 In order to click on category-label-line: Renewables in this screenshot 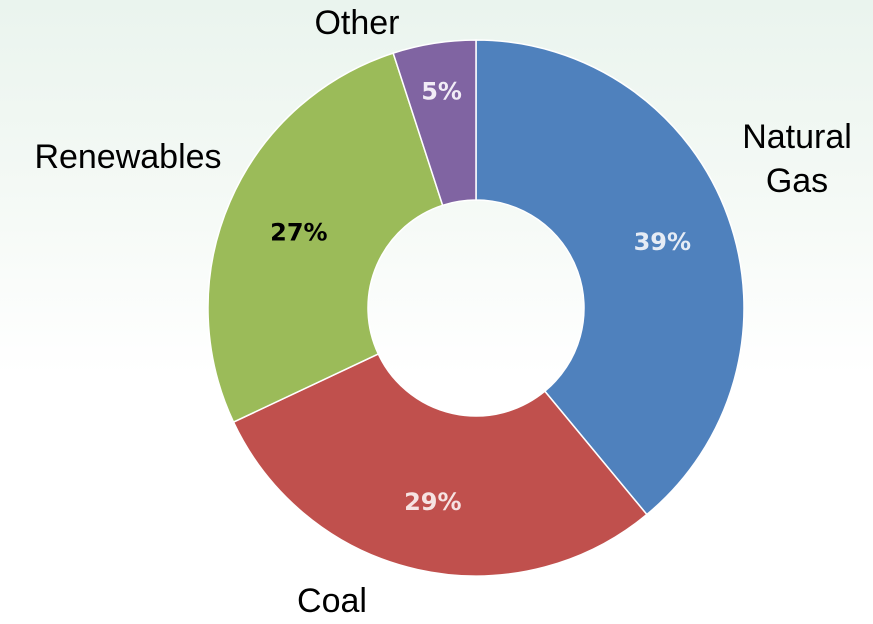, I will do `click(127, 157)`.